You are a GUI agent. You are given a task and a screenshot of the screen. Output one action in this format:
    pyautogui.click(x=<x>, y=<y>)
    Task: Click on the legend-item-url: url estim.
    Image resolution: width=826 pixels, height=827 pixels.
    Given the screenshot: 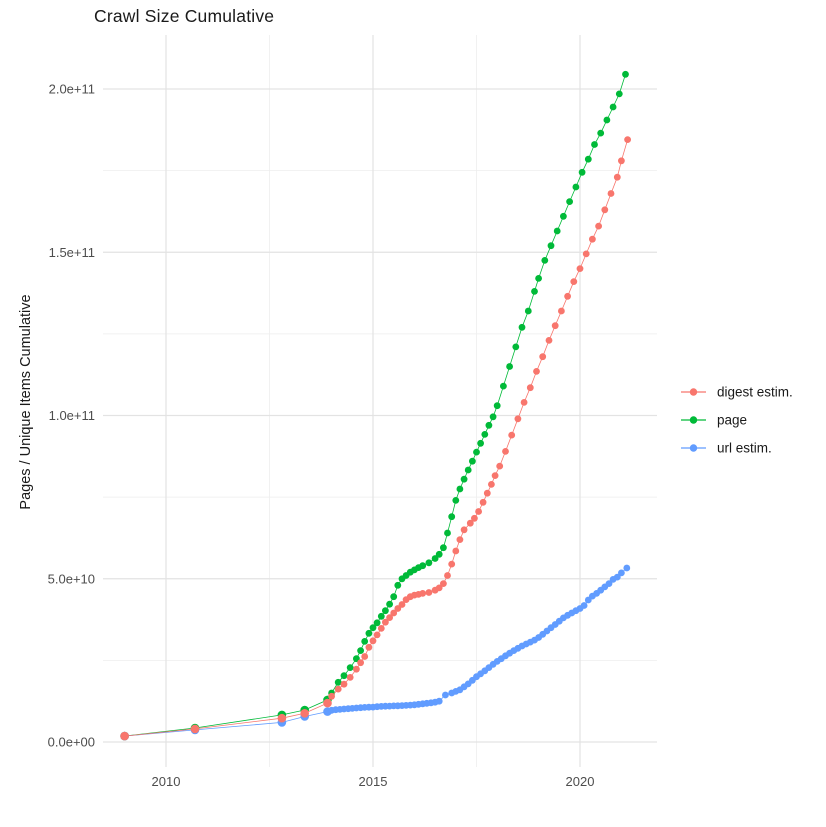 What is the action you would take?
    pyautogui.click(x=726, y=448)
    